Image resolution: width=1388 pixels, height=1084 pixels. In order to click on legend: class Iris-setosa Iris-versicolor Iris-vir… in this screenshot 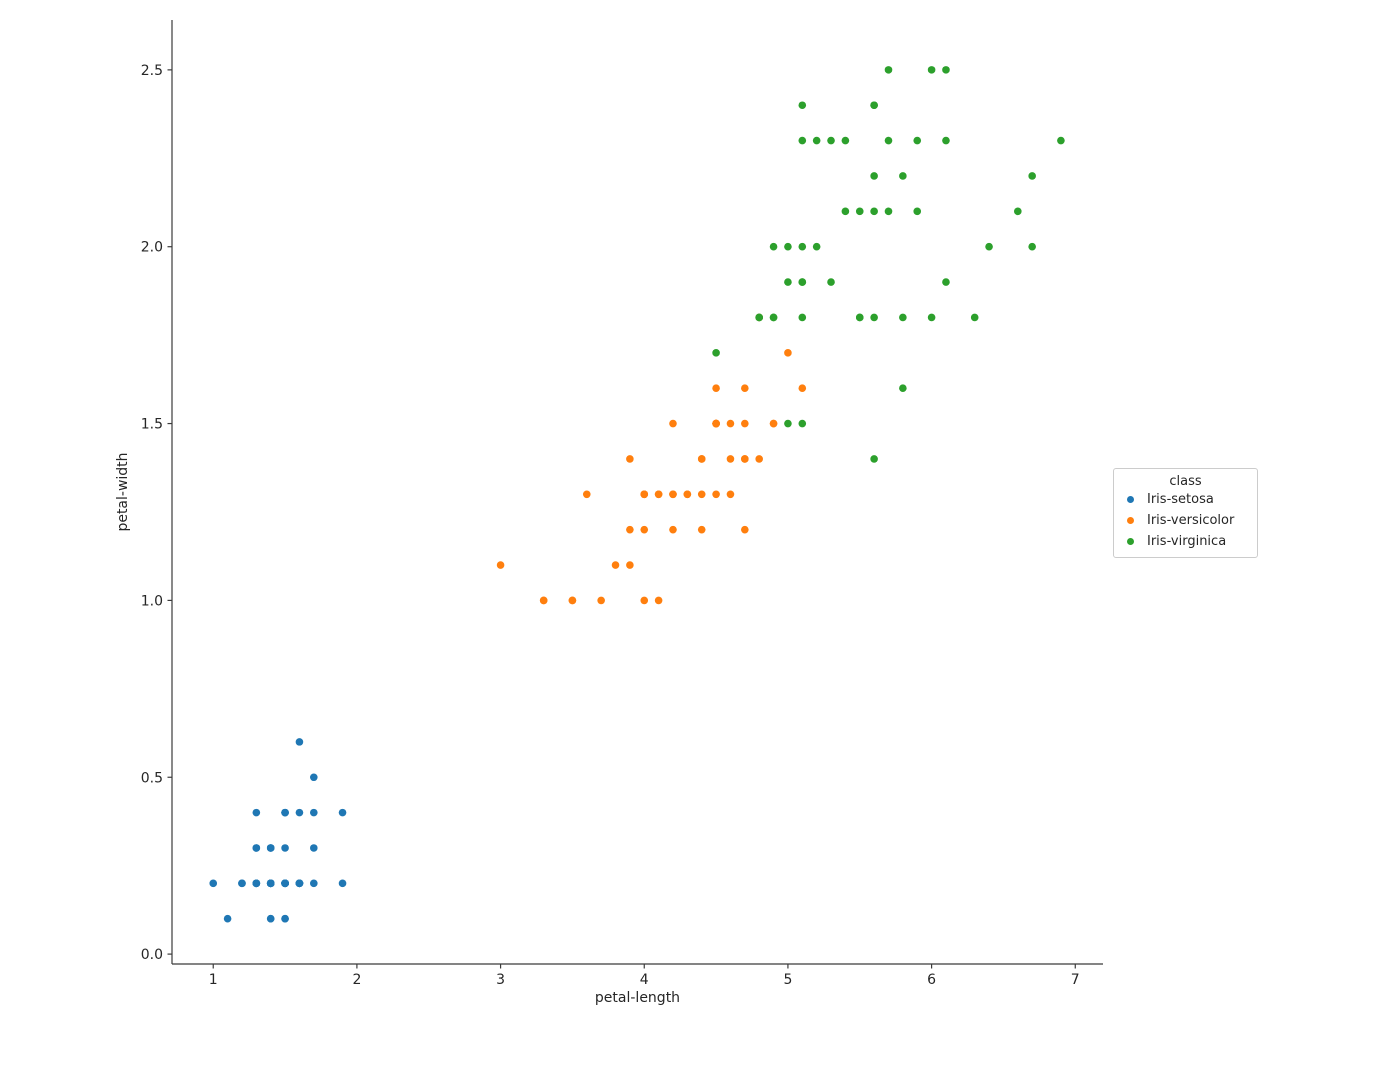, I will do `click(1185, 513)`.